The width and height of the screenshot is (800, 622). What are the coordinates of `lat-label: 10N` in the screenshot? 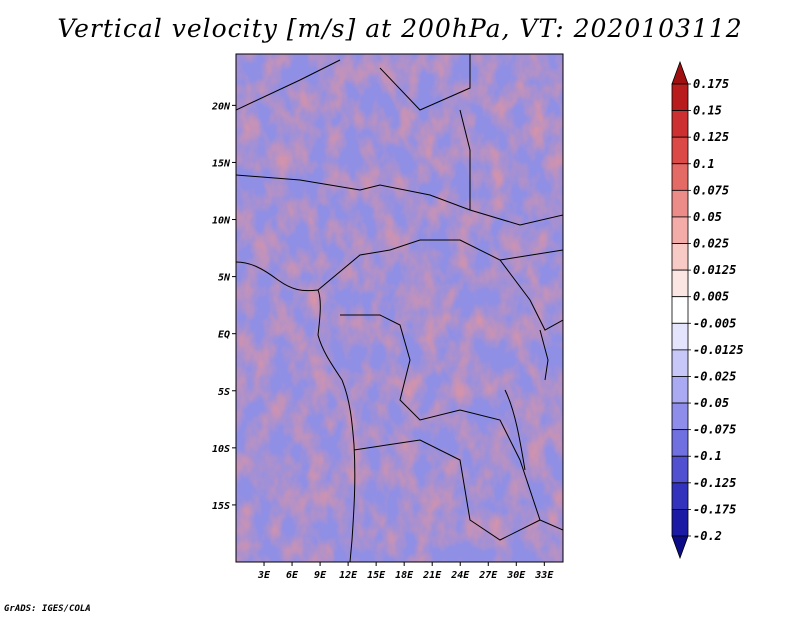 It's located at (221, 221).